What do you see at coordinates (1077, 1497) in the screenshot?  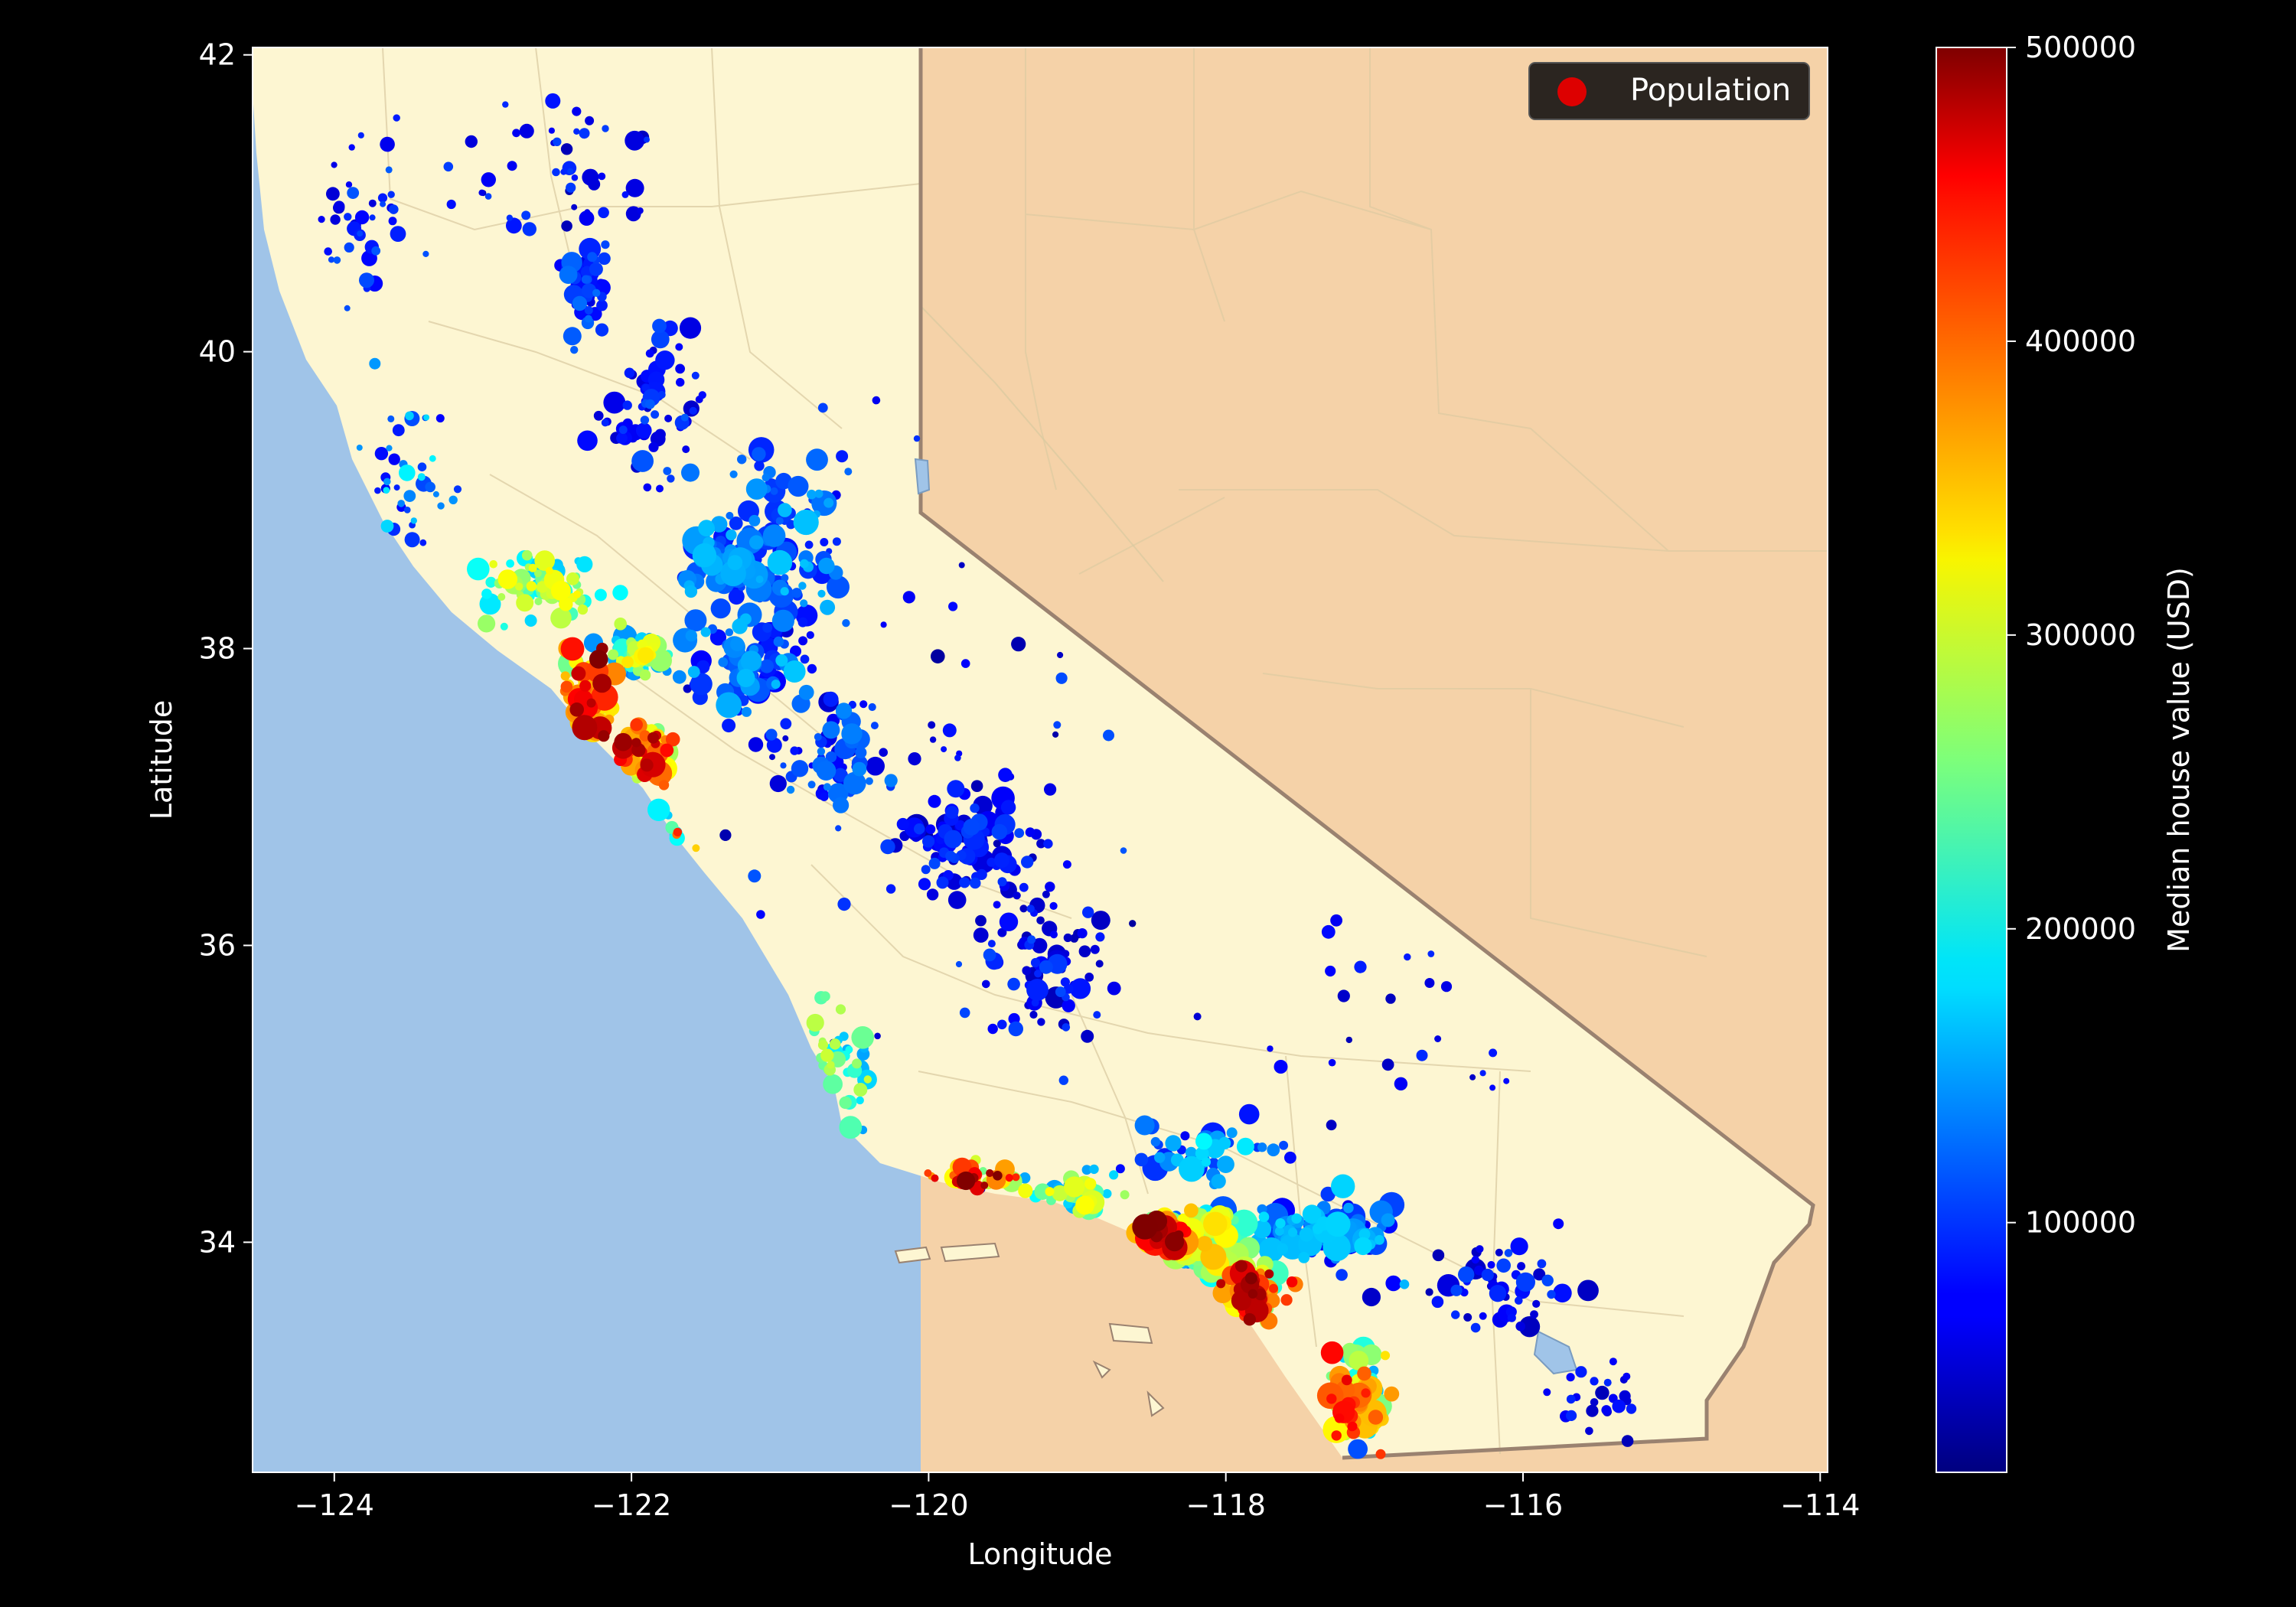 I see `x-axis: −124 −122 −120 −118 −116 −114` at bounding box center [1077, 1497].